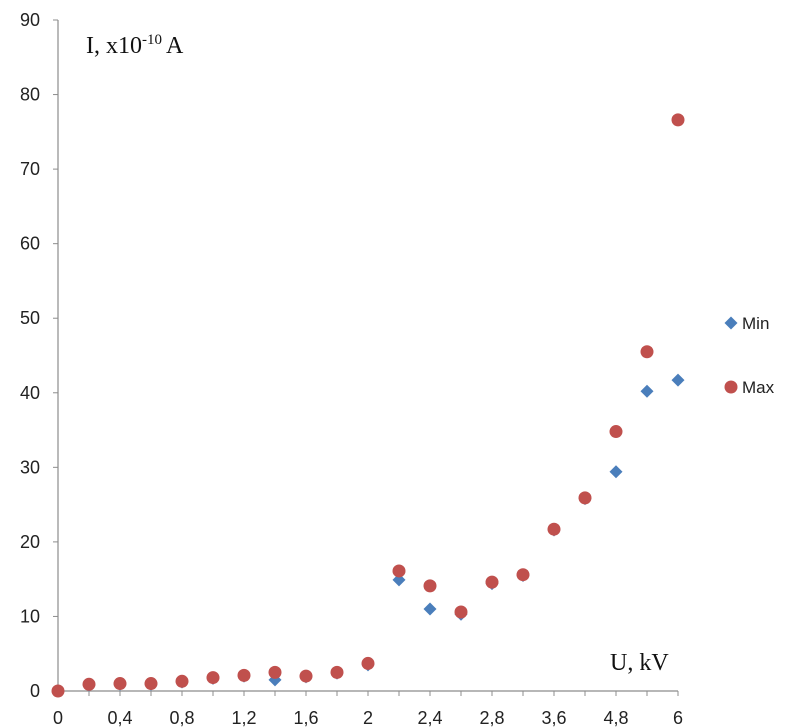  I want to click on y-tick-label: 70, so click(30, 169).